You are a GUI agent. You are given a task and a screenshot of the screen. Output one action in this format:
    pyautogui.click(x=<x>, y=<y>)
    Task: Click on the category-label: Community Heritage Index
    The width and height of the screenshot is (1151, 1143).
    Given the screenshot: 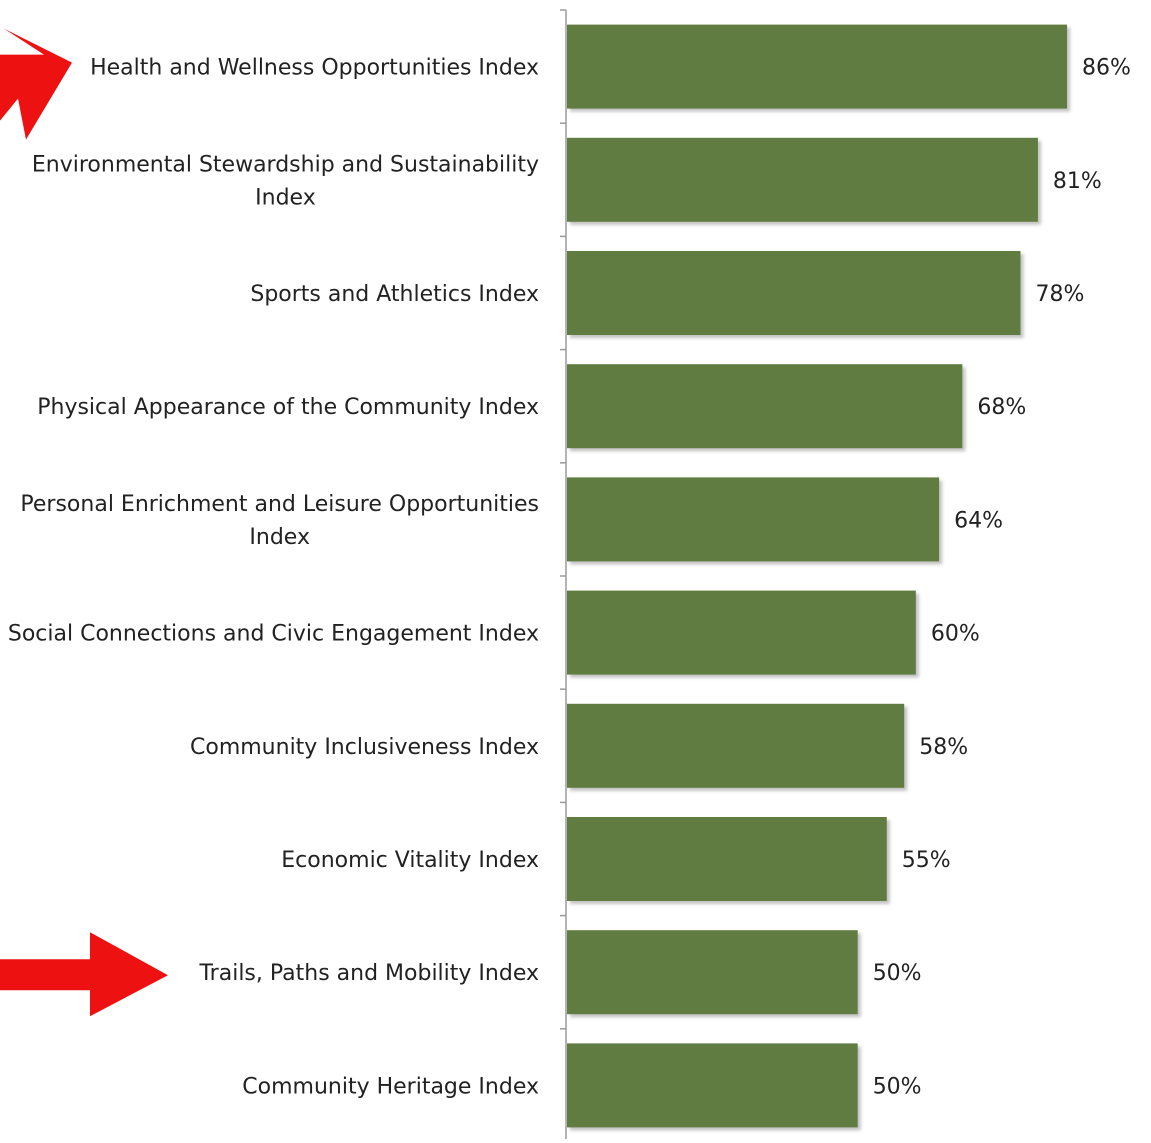 What is the action you would take?
    pyautogui.click(x=390, y=1086)
    